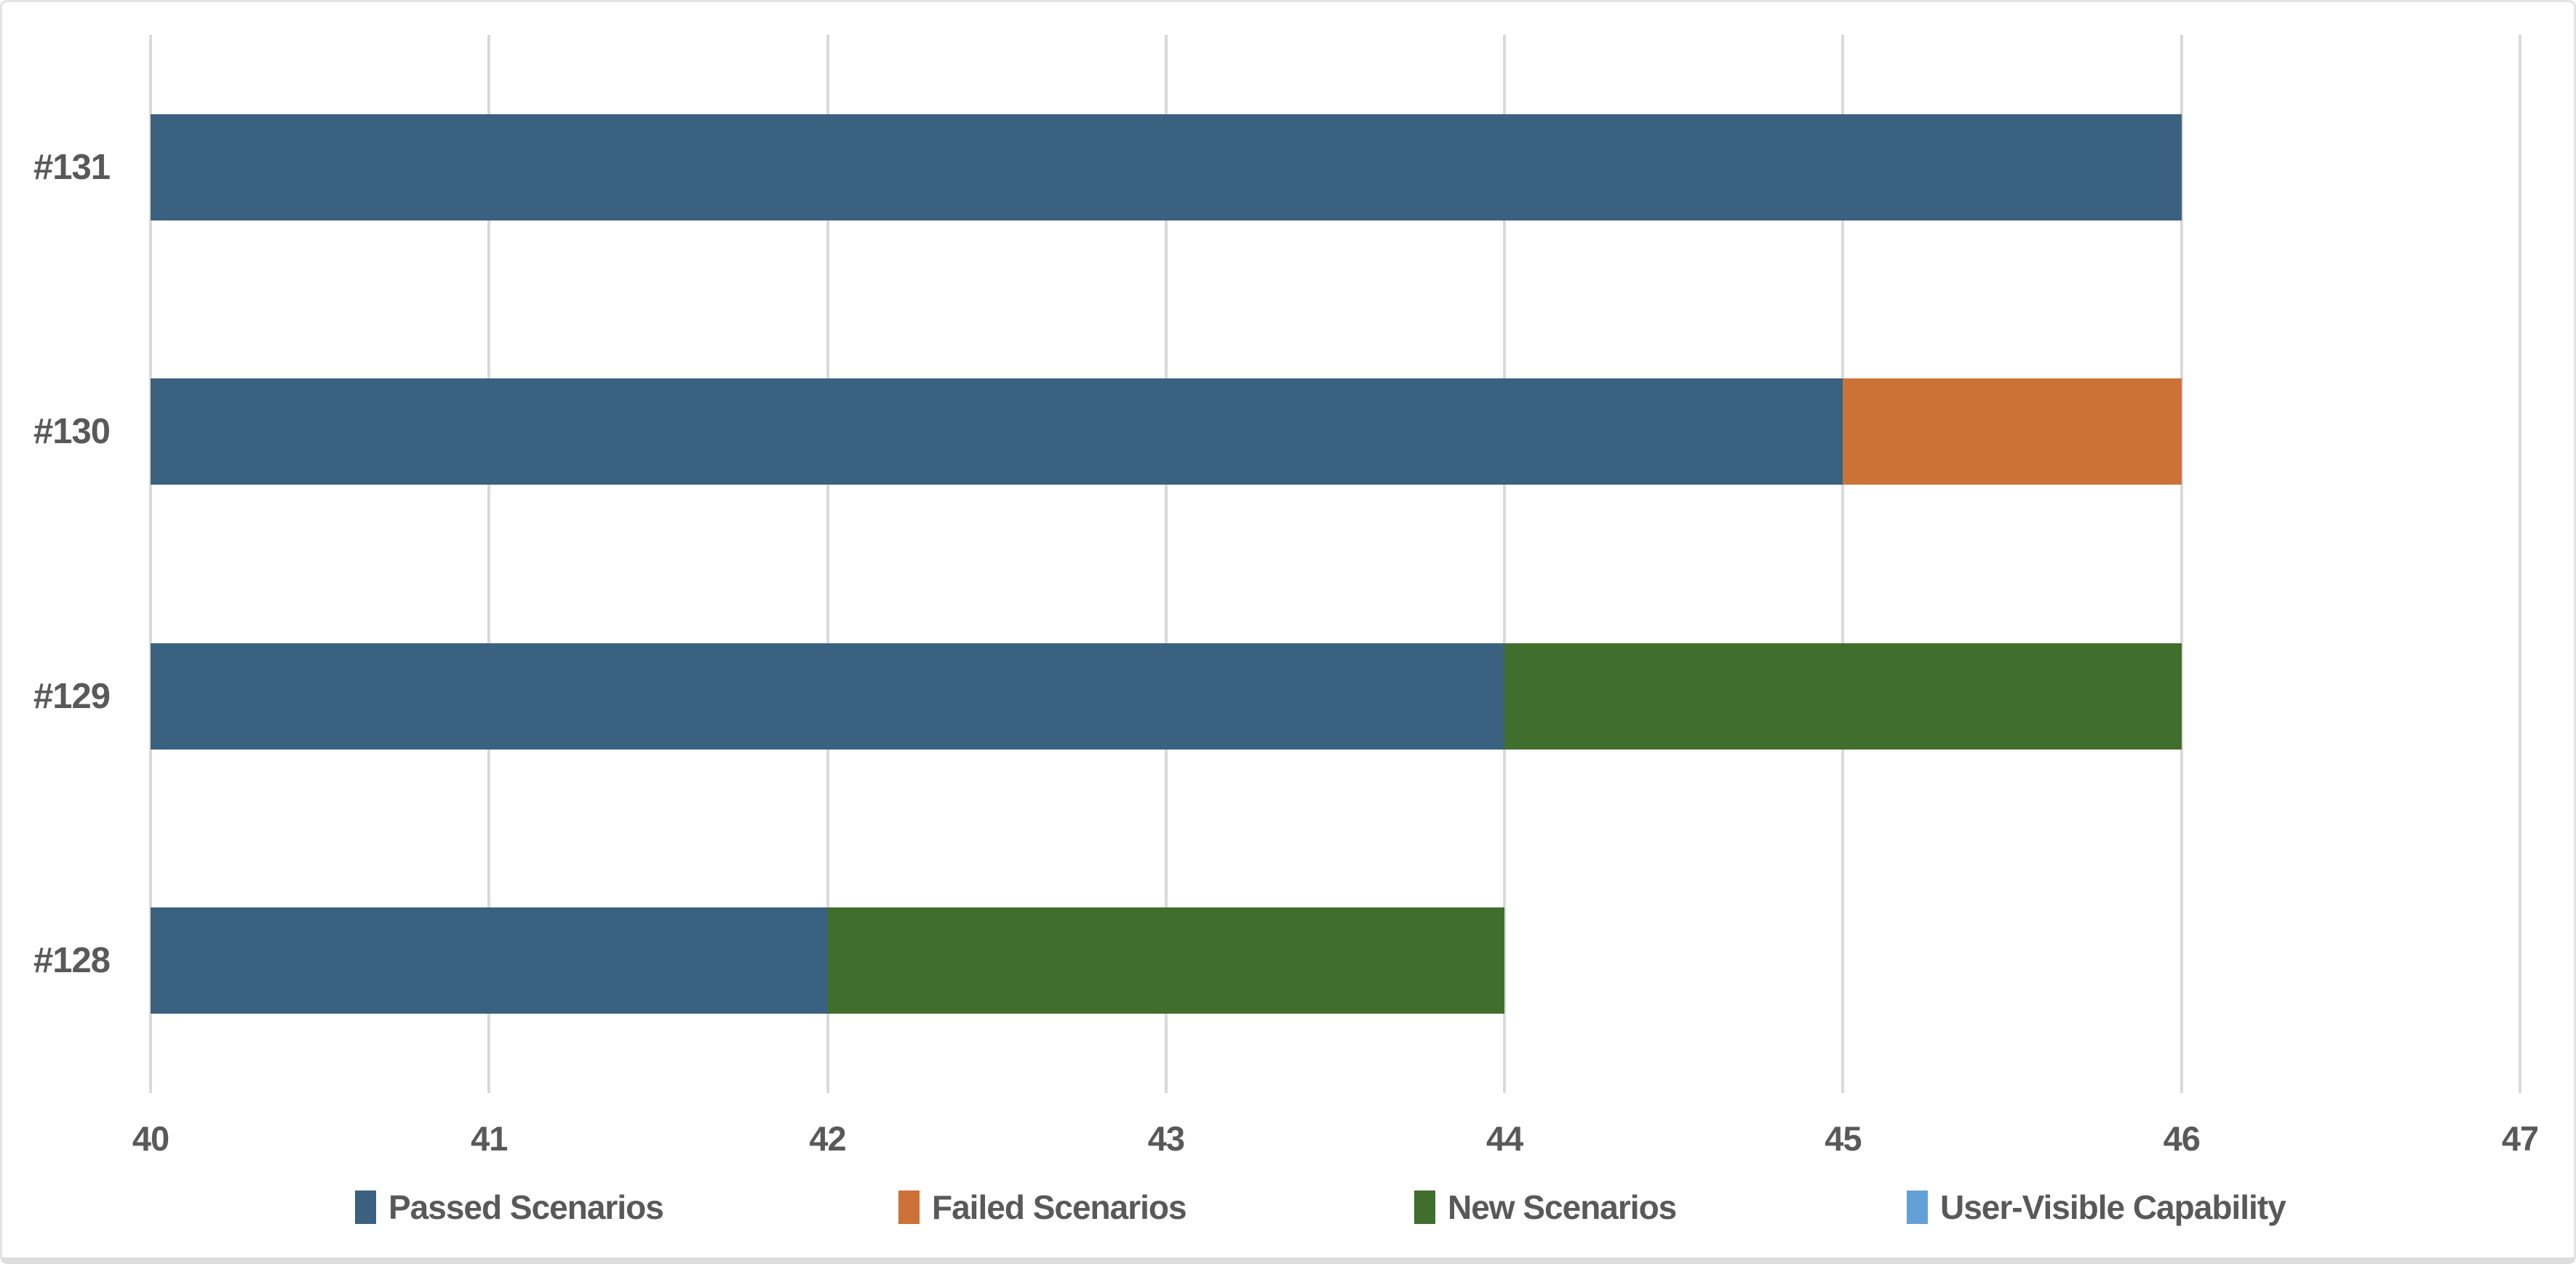  Describe the element at coordinates (489, 1138) in the screenshot. I see `x-tick-label: 41` at that location.